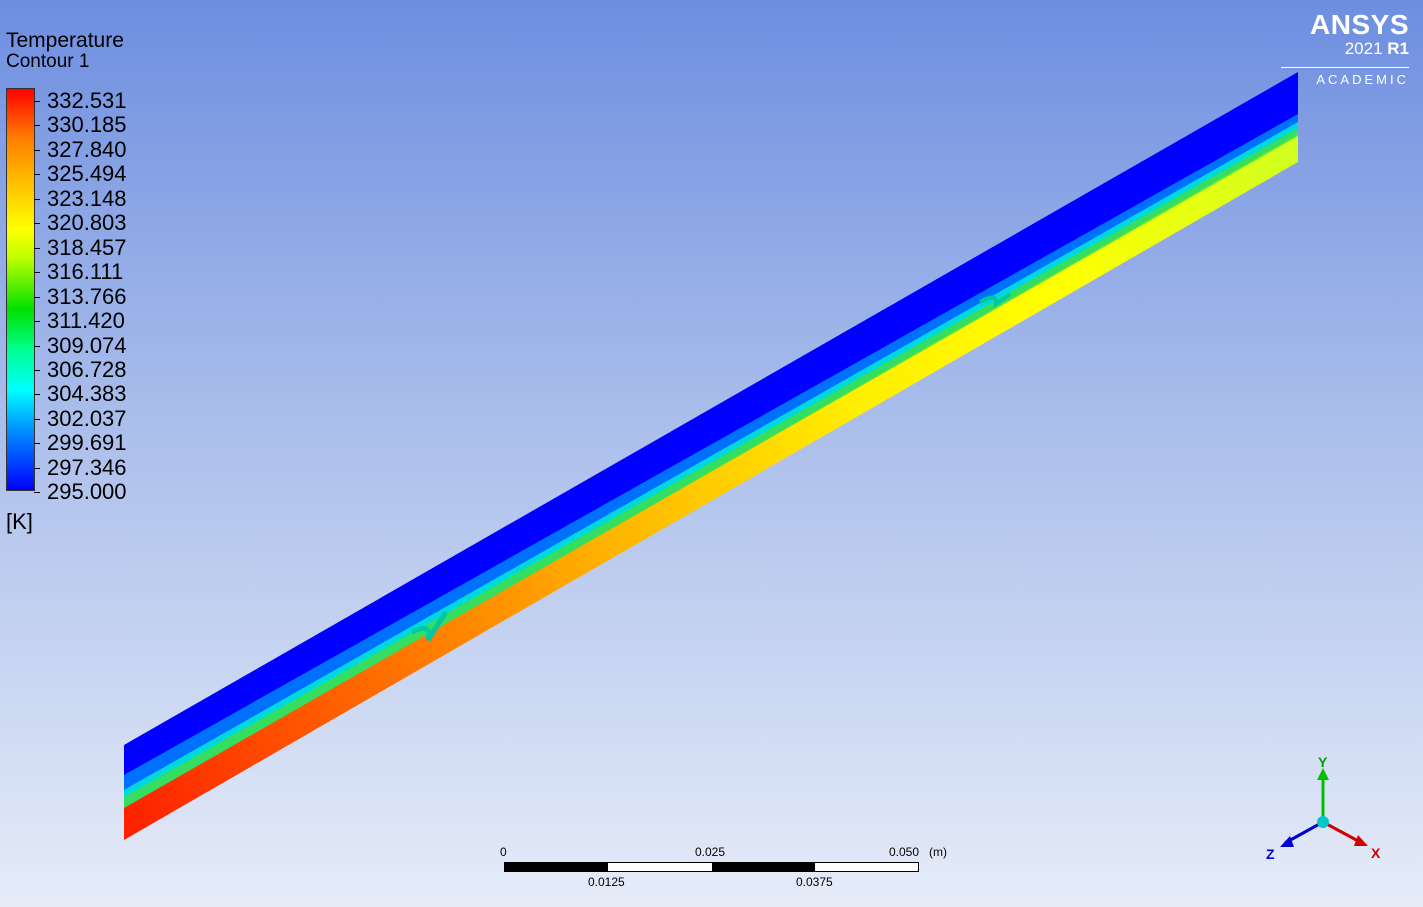 The height and width of the screenshot is (907, 1423). What do you see at coordinates (1345, 67) in the screenshot?
I see `logo-divider` at bounding box center [1345, 67].